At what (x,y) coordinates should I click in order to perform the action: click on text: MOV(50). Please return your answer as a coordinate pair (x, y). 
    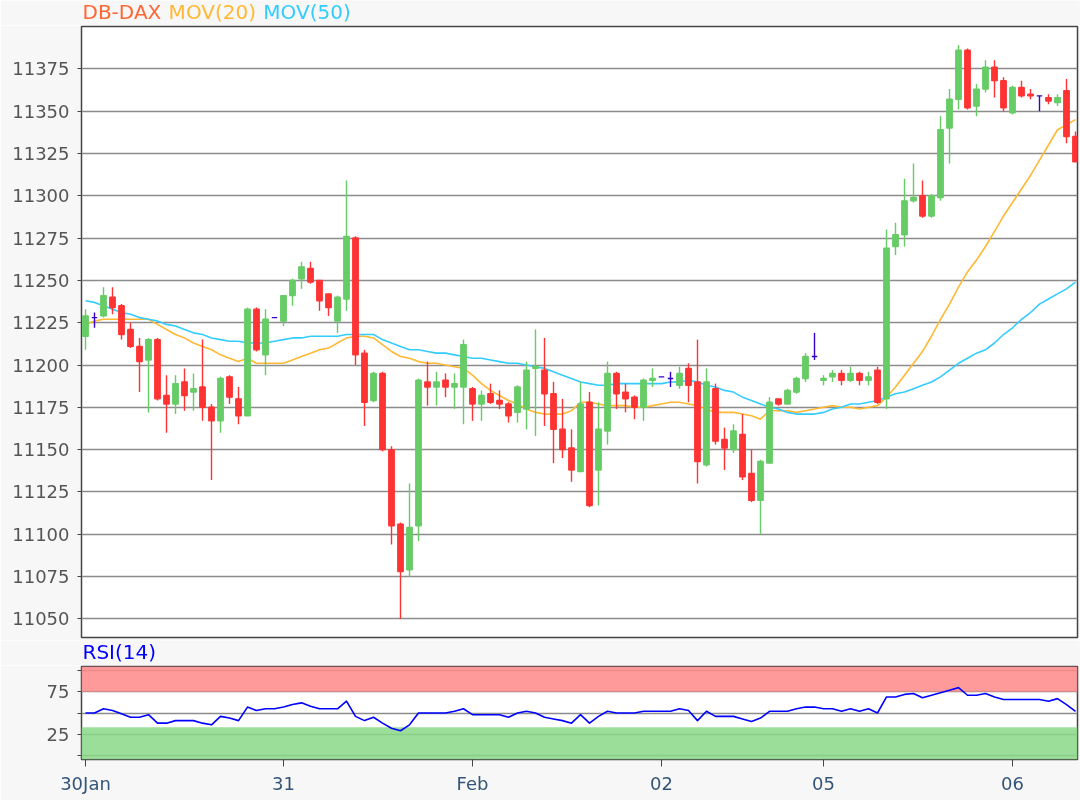
    Looking at the image, I should click on (307, 12).